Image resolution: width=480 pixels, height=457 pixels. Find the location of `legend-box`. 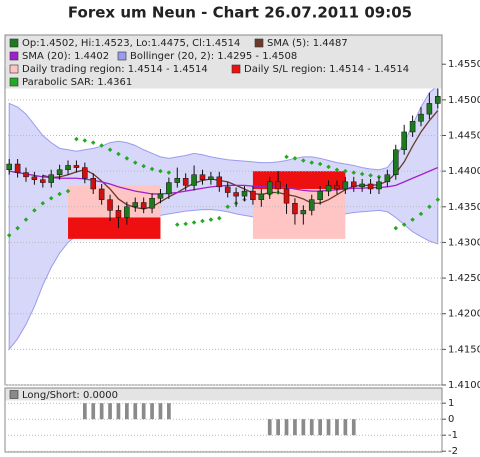

legend-box is located at coordinates (223, 394).